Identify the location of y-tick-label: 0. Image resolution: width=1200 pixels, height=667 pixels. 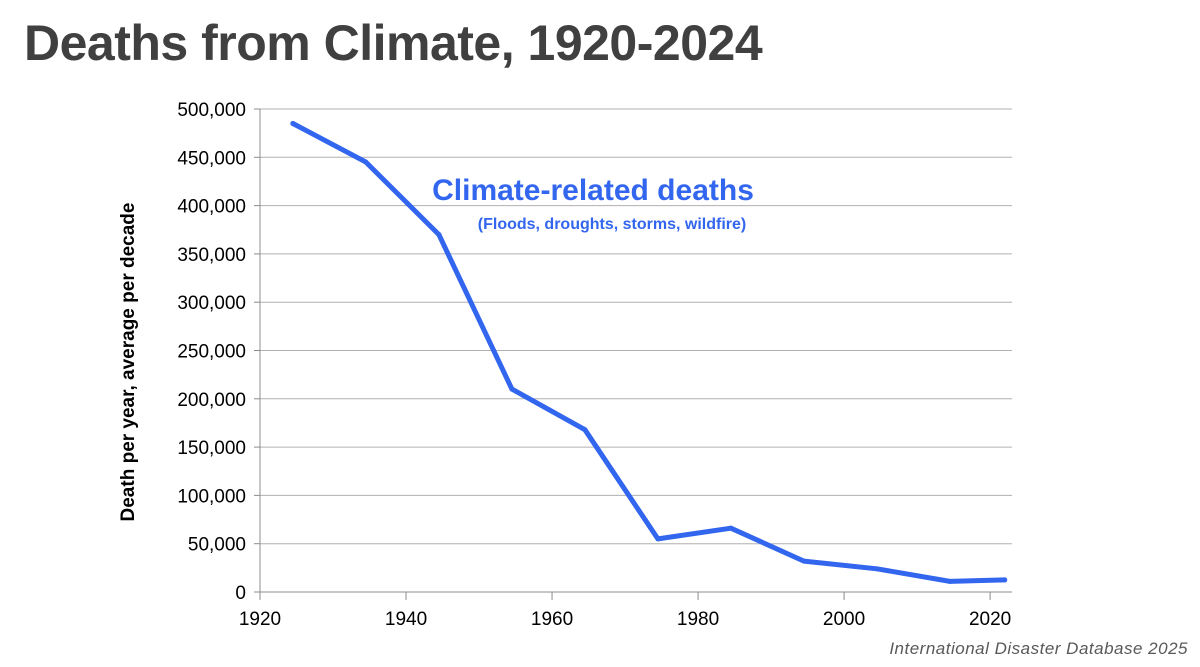
(240, 593).